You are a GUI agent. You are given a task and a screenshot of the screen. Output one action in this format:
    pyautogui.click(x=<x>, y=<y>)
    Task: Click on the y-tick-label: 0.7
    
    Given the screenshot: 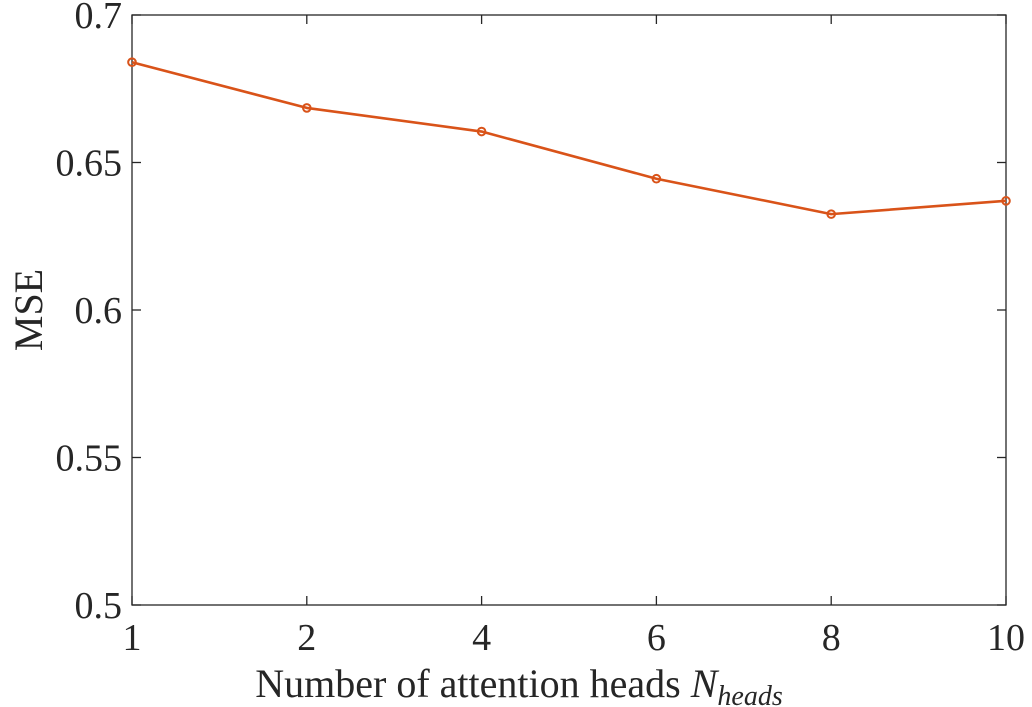 What is the action you would take?
    pyautogui.click(x=99, y=18)
    